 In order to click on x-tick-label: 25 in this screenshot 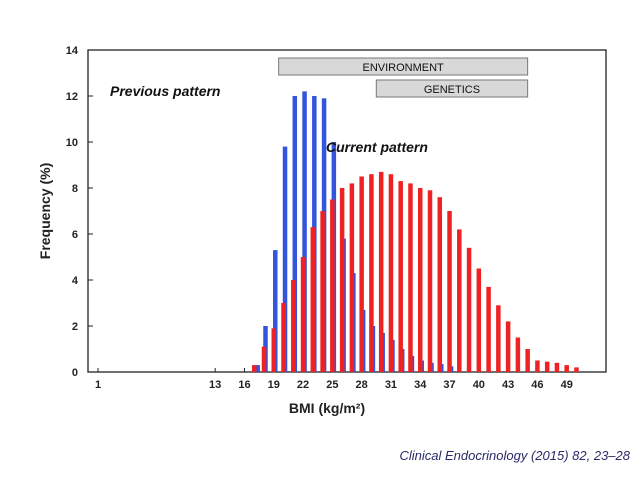, I will do `click(332, 385)`.